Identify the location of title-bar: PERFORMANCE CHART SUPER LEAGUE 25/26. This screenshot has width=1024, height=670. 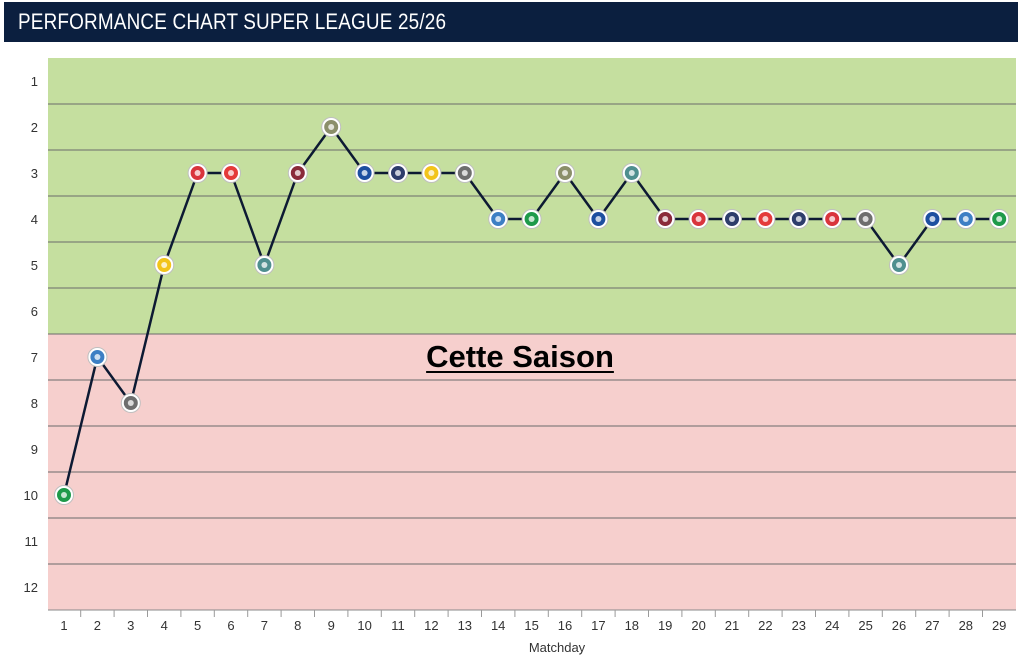
(511, 22).